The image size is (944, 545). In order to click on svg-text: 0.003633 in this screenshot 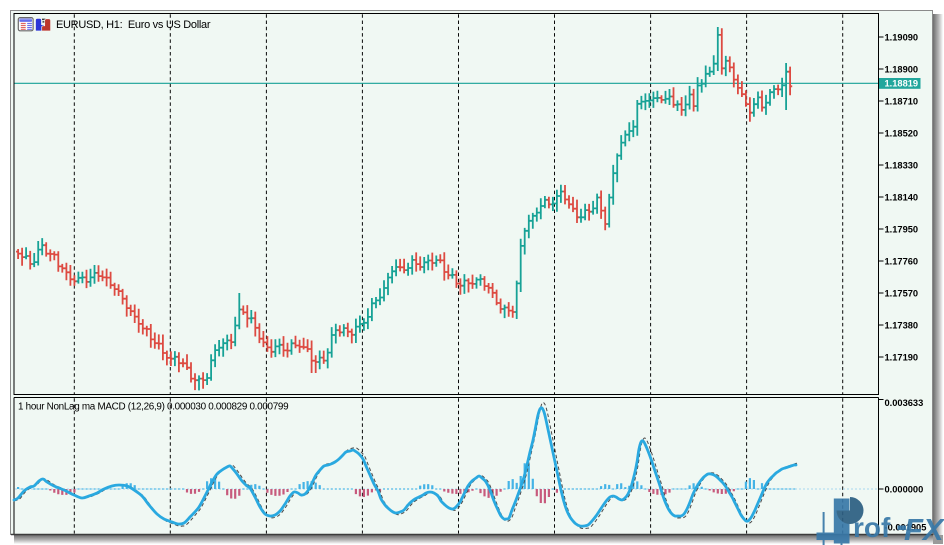, I will do `click(904, 403)`.